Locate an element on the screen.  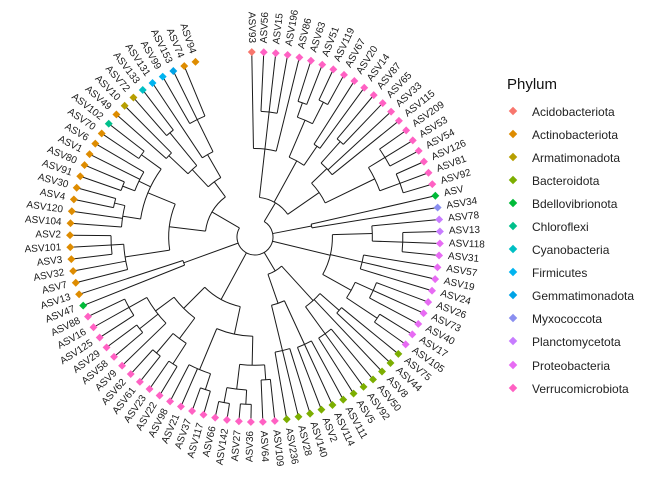
legend-item: Bdellovibrionota is located at coordinates (585, 203).